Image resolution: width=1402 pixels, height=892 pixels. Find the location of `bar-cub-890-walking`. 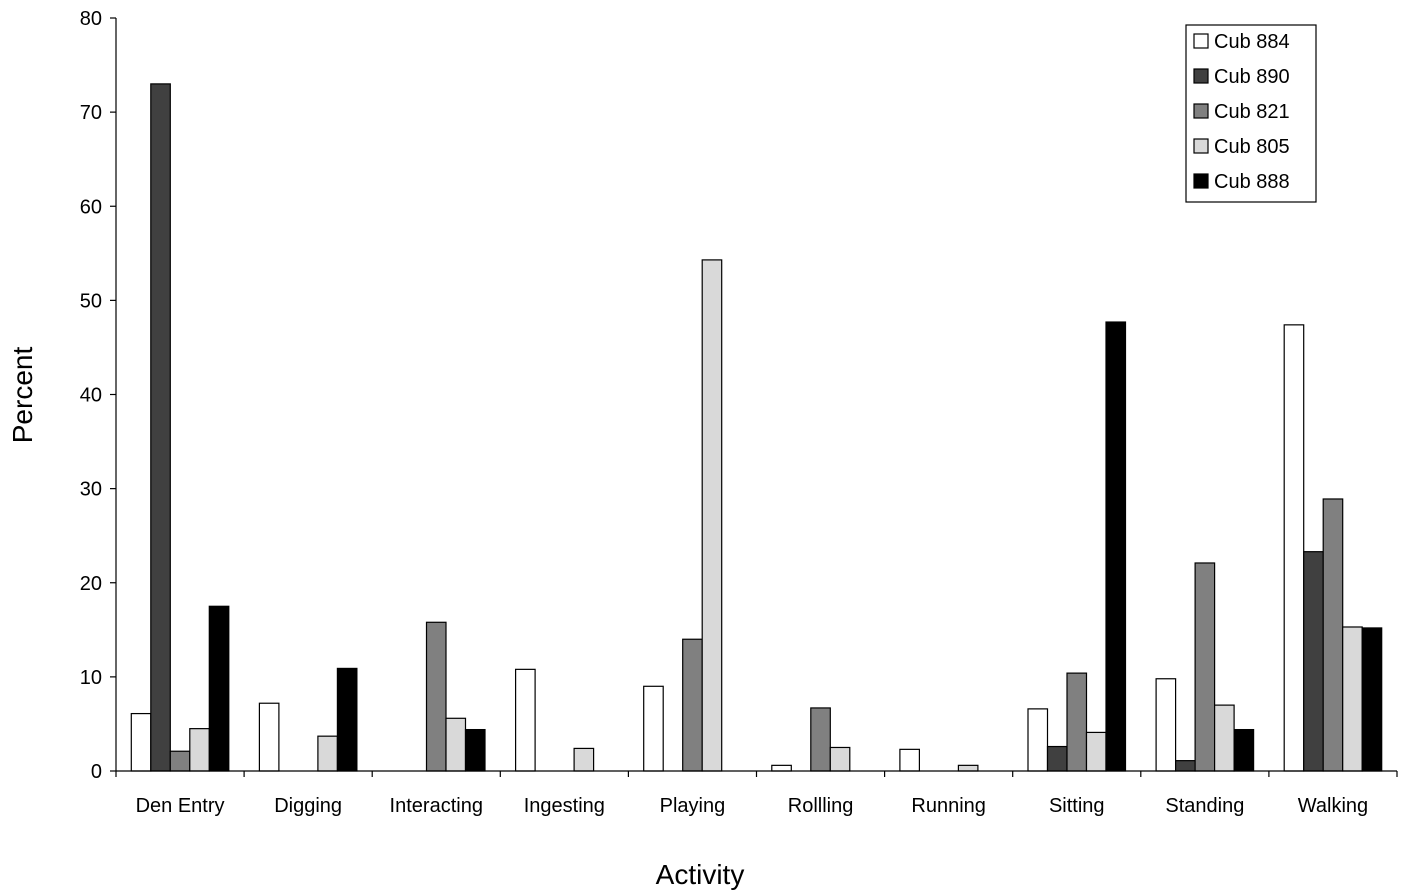

bar-cub-890-walking is located at coordinates (1313, 661).